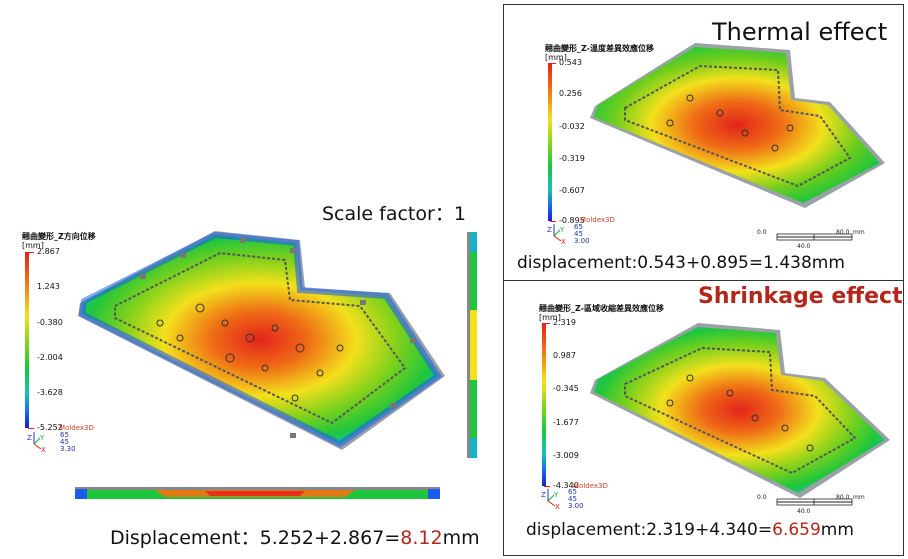 This screenshot has height=559, width=908. I want to click on legend-tick: -0.895, so click(567, 220).